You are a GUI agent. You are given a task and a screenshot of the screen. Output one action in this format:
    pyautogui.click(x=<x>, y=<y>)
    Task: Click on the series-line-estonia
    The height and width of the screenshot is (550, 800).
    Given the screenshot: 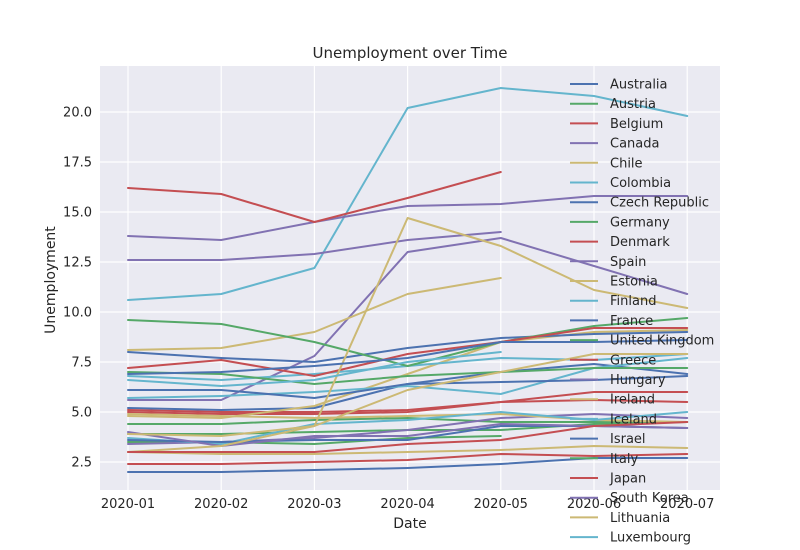 What is the action you would take?
    pyautogui.click(x=408, y=374)
    